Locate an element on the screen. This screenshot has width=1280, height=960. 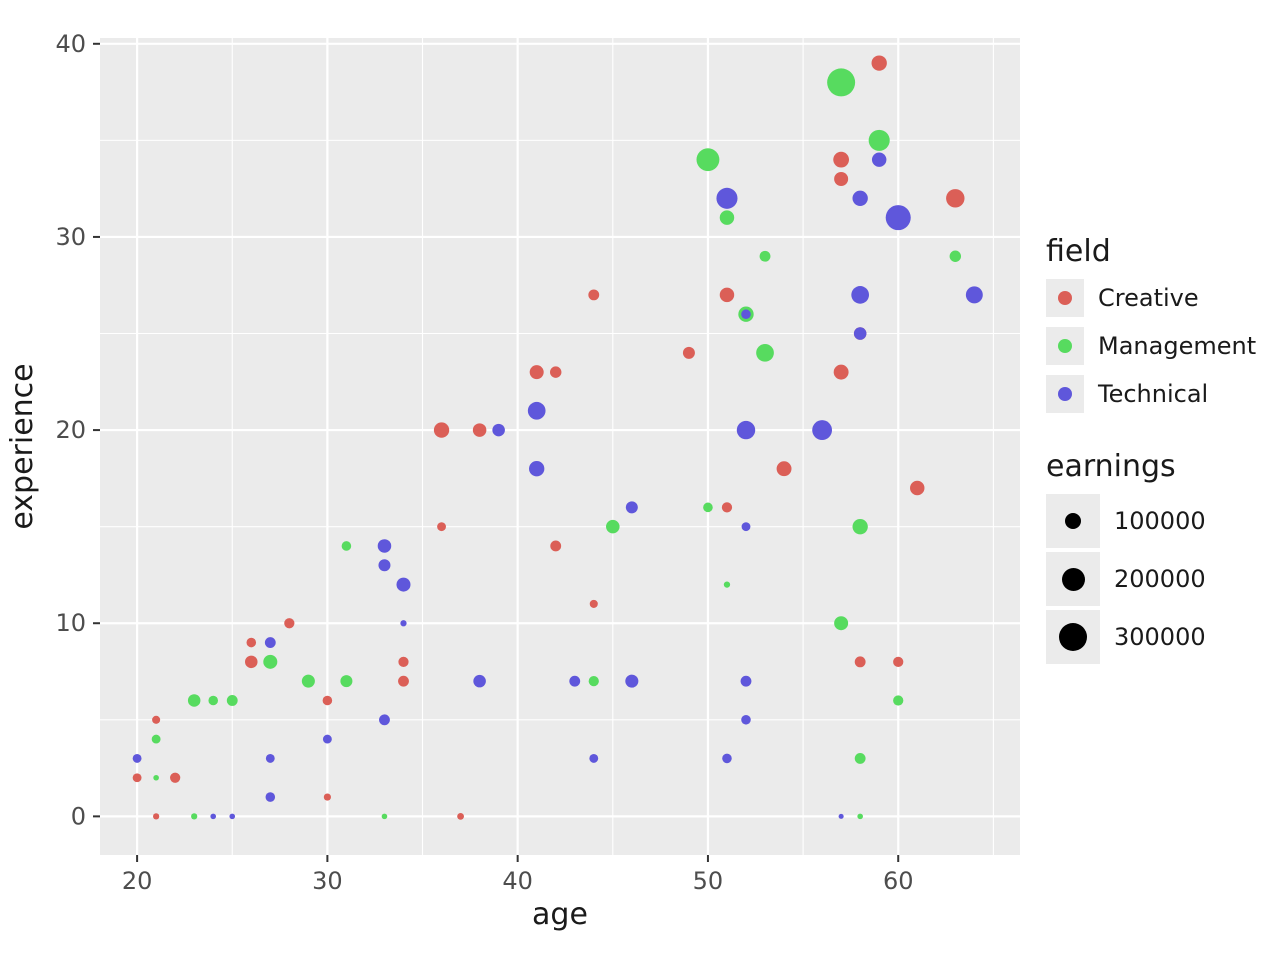
field-legend: field Creative Management Technical is located at coordinates (1151, 328).